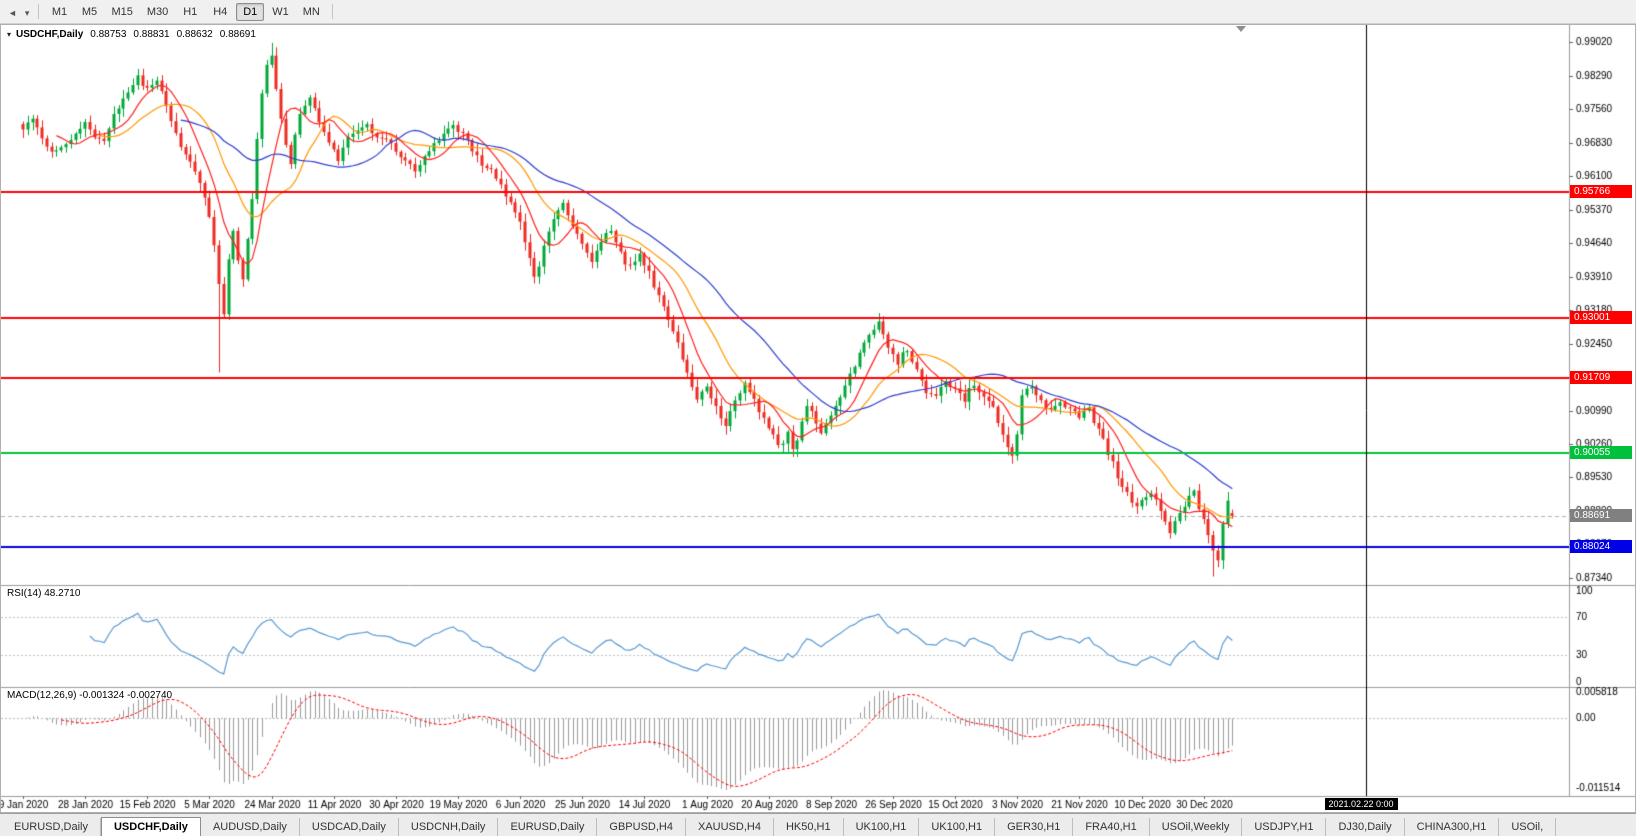 This screenshot has height=836, width=1636. I want to click on chart-tab-fra40-h1: FRA40,H1, so click(1111, 827).